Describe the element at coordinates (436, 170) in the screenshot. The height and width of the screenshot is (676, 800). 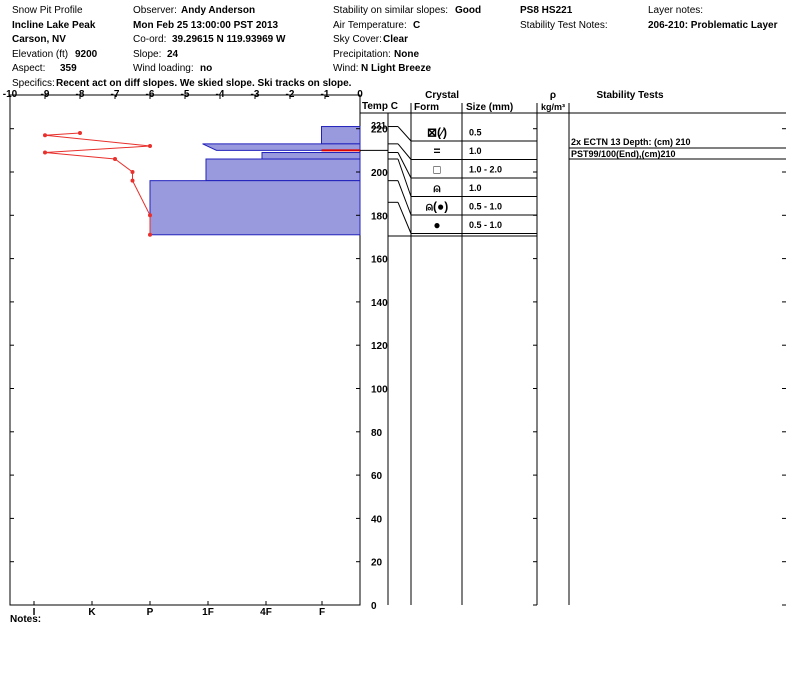
I see `crystal-form: □` at that location.